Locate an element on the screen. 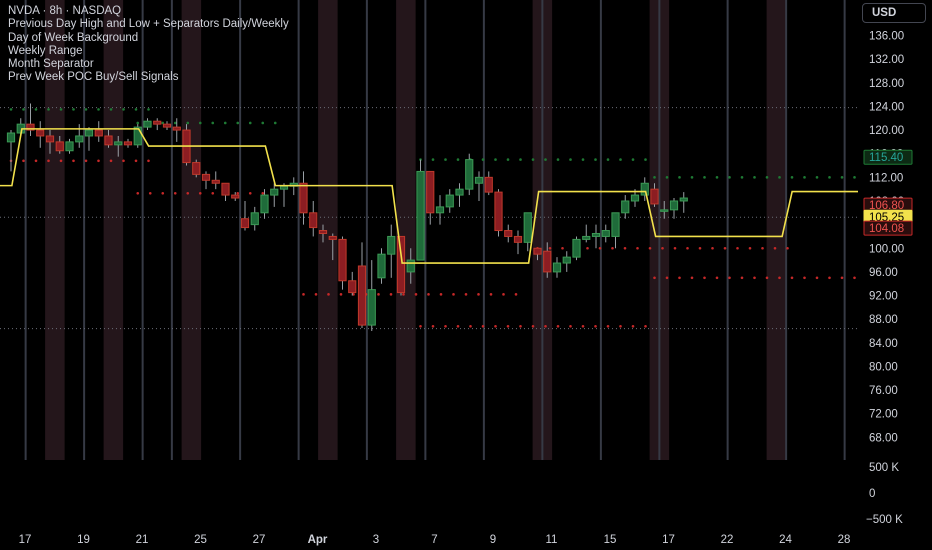  price-tick-label: 100.00 is located at coordinates (886, 249).